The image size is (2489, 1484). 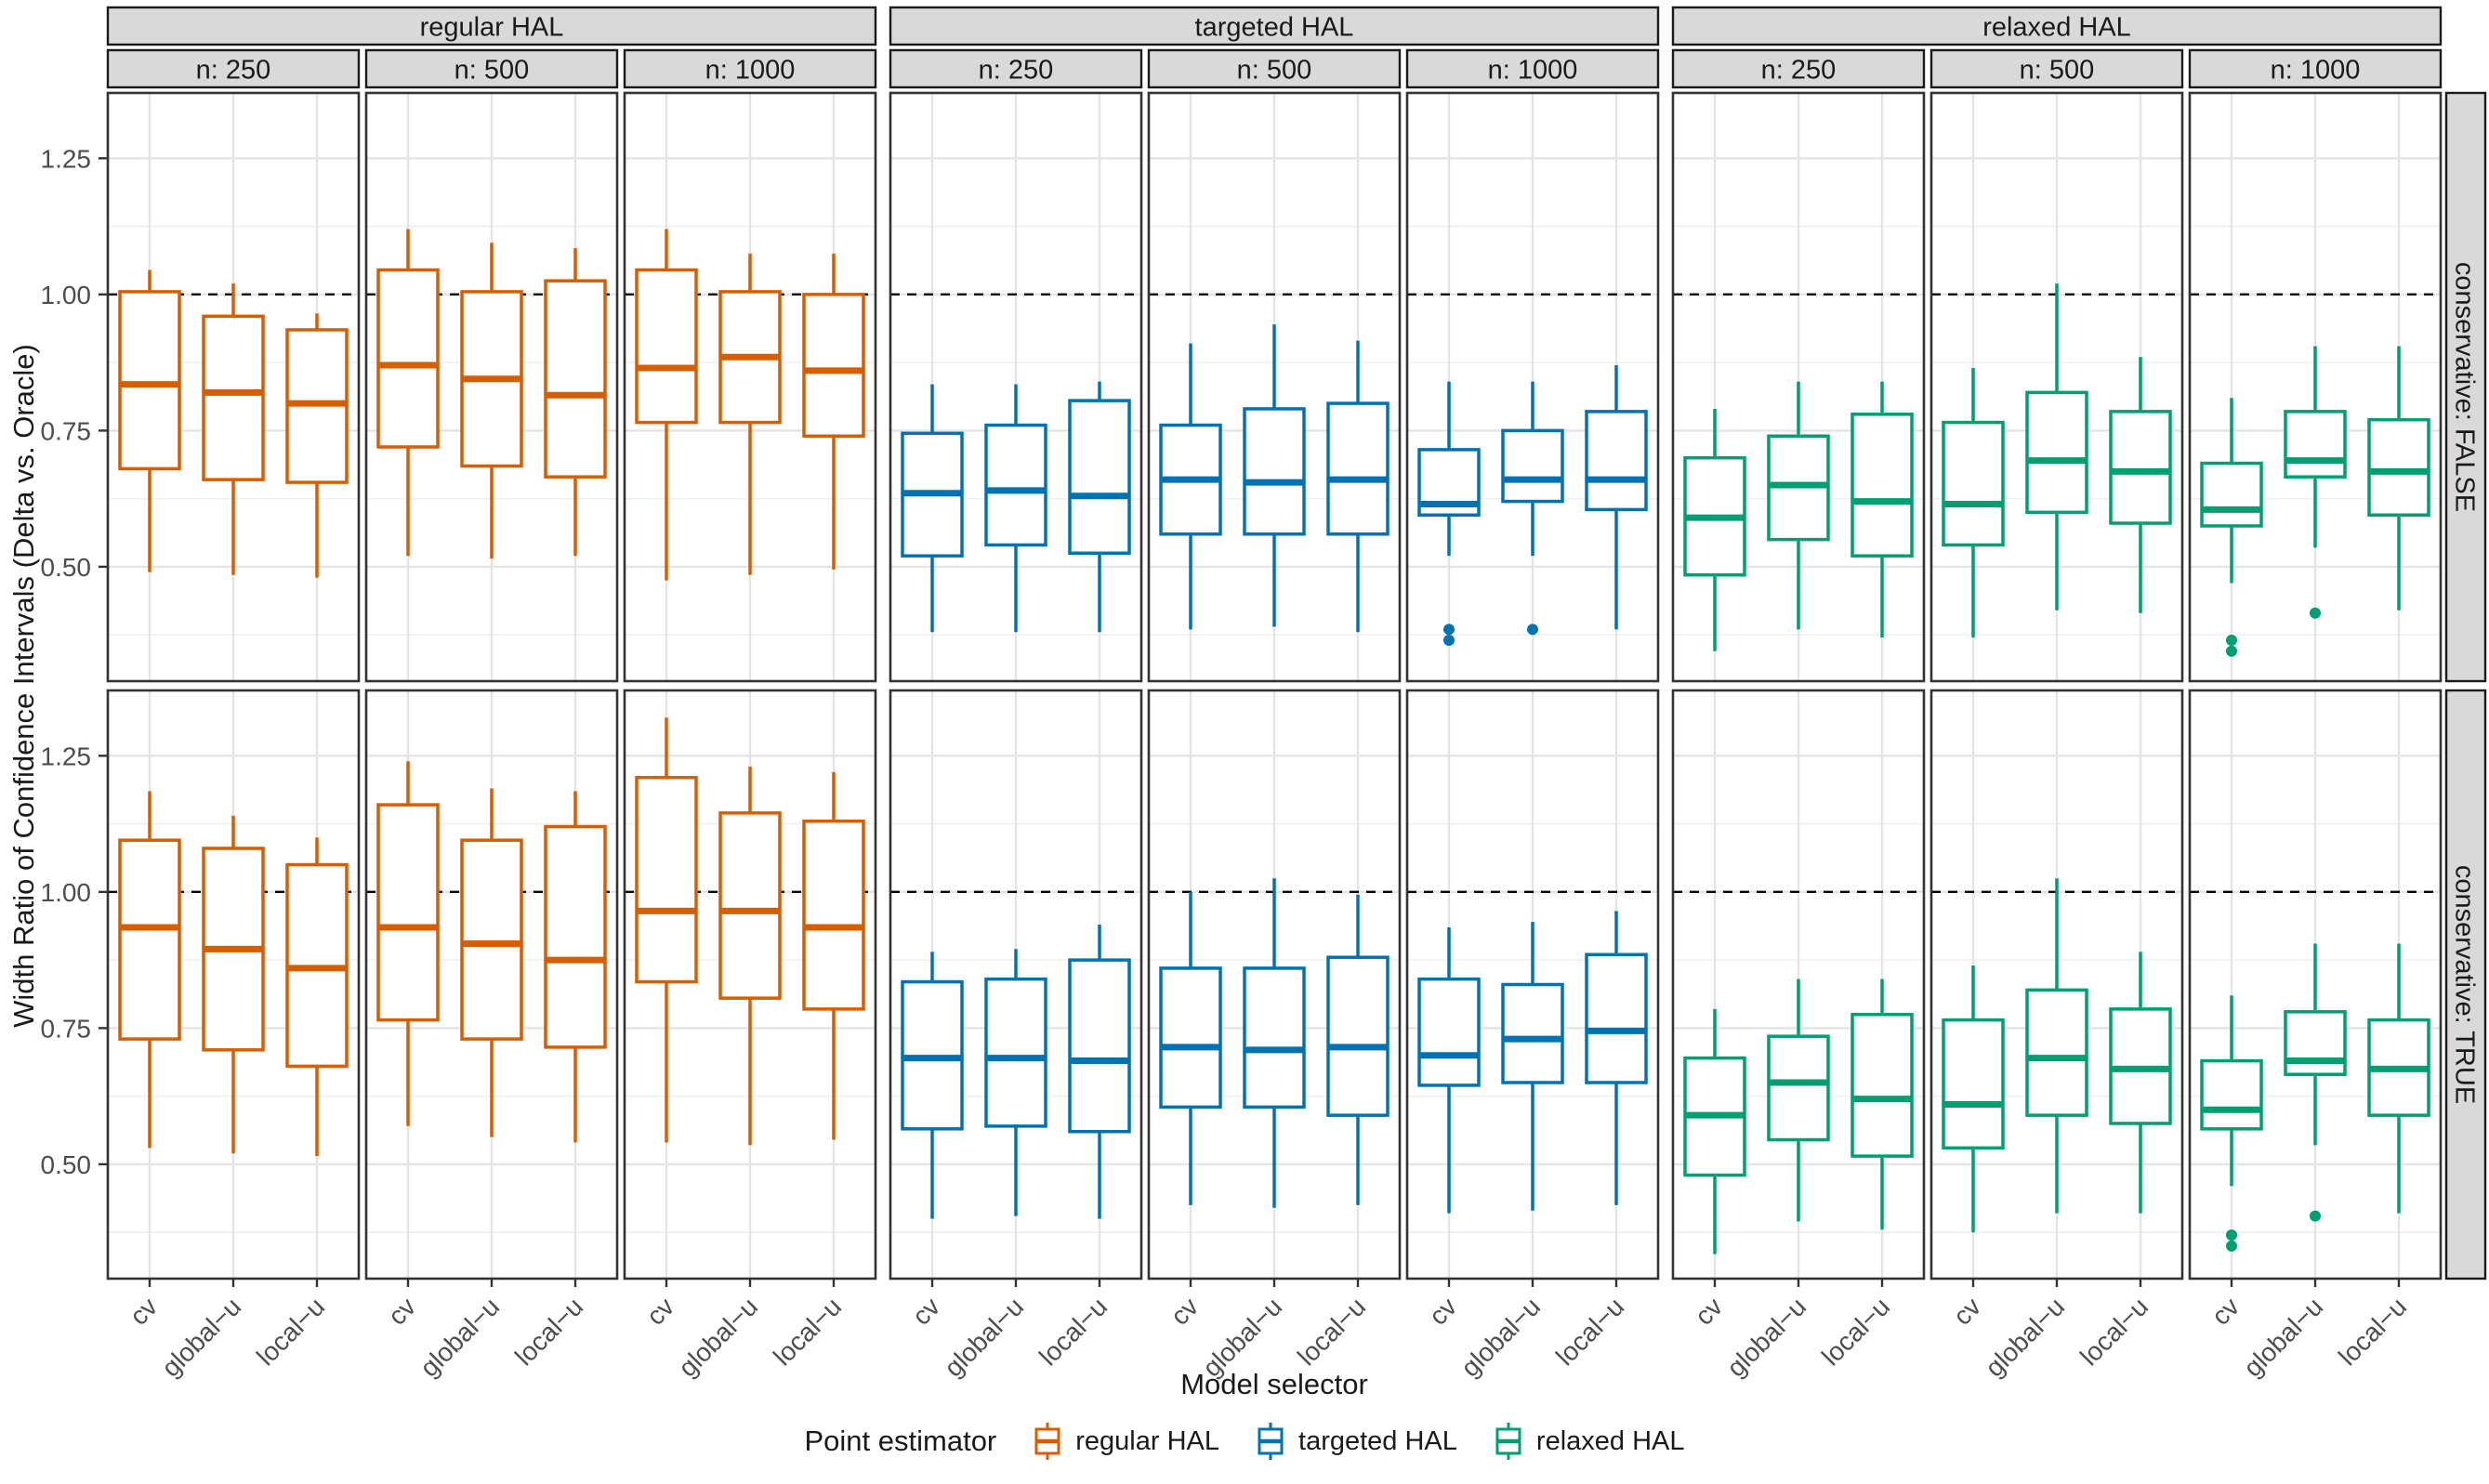 What do you see at coordinates (66, 295) in the screenshot?
I see `y-tick-label: 1.00` at bounding box center [66, 295].